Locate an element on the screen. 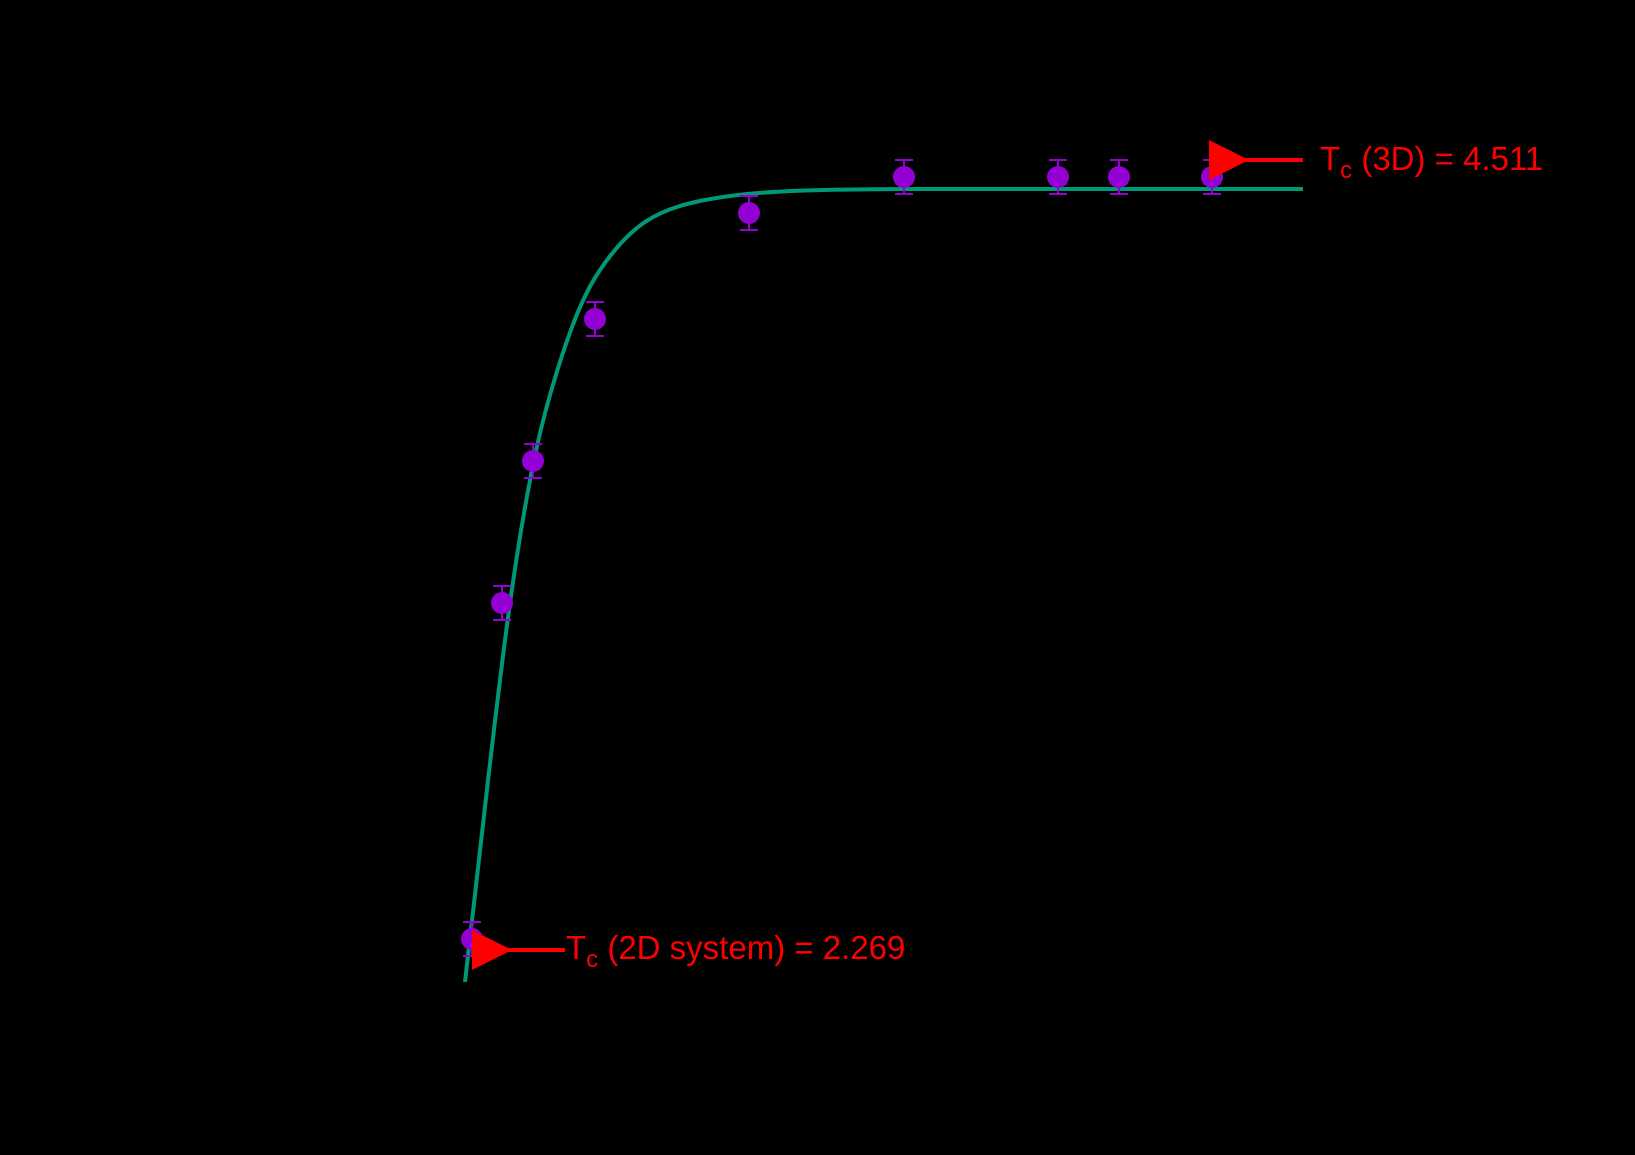 Image resolution: width=1635 pixels, height=1155 pixels. annotation-text: (2D system) = 2.269 is located at coordinates (752, 947).